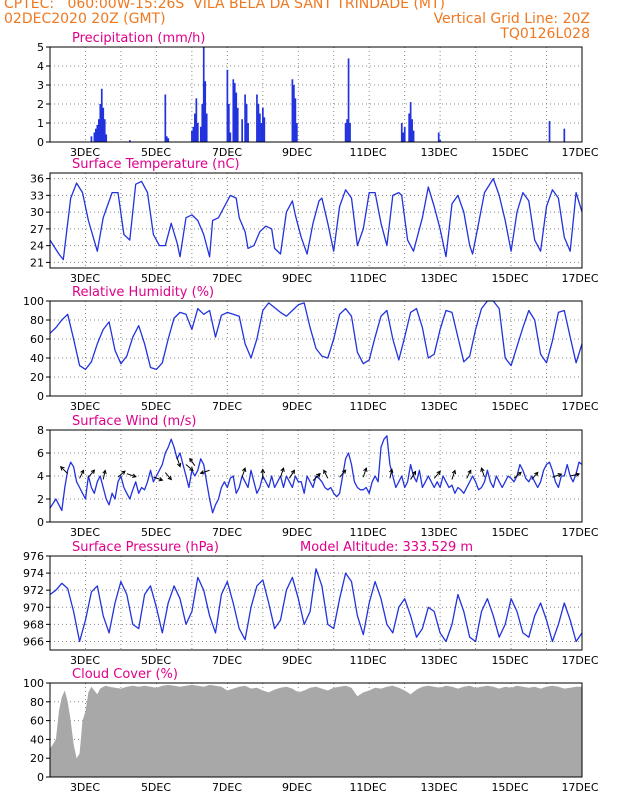  Describe the element at coordinates (37, 739) in the screenshot. I see `cloud-cover-ytick-label: 40` at that location.